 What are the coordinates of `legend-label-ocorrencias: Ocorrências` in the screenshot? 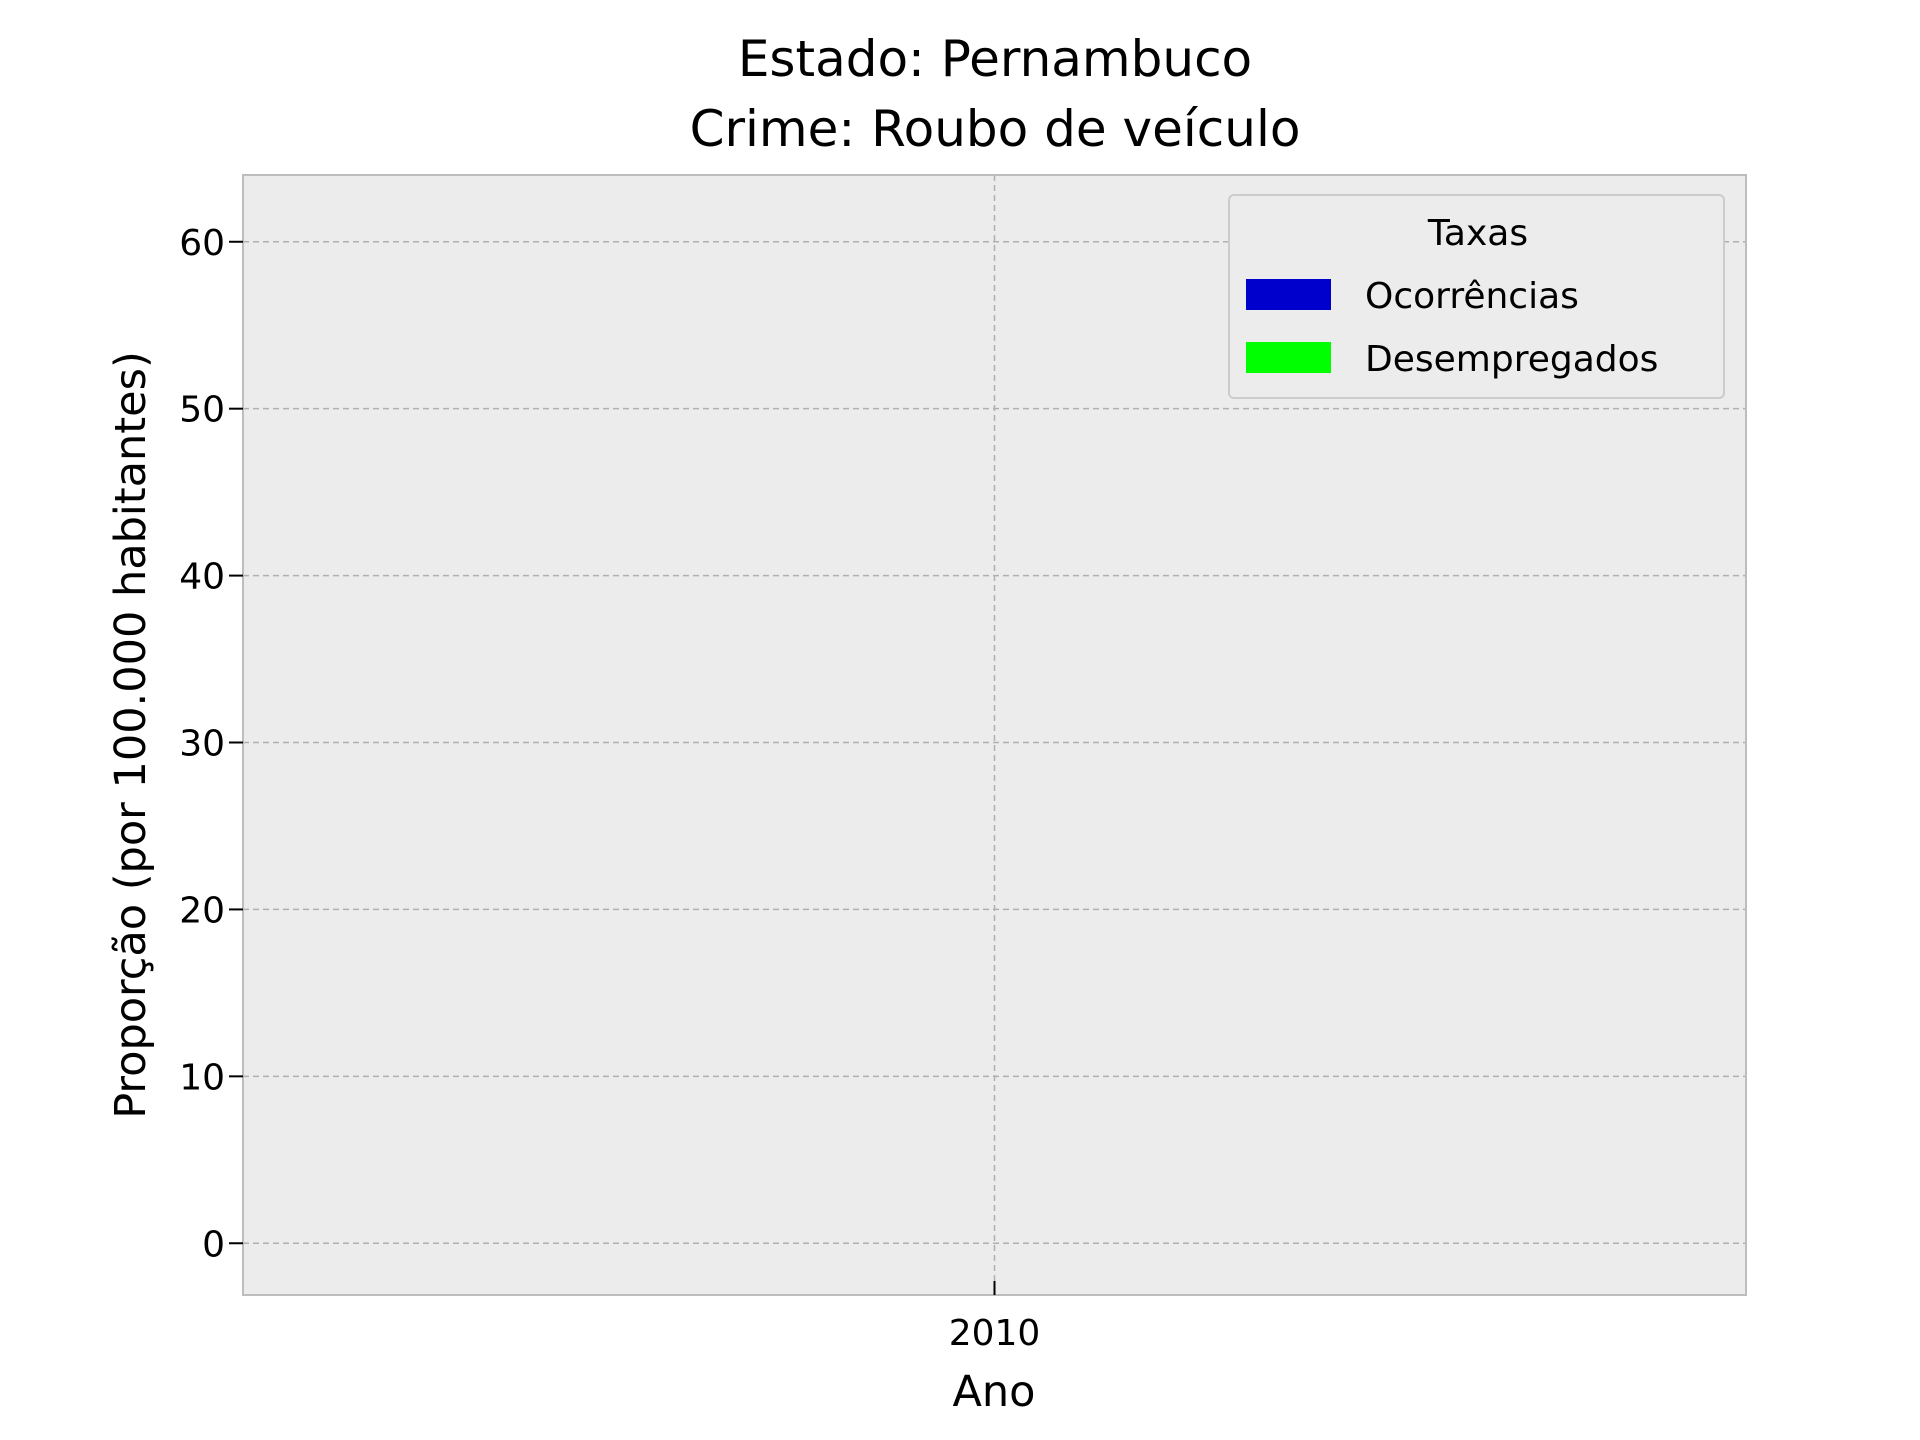 It's located at (1472, 296).